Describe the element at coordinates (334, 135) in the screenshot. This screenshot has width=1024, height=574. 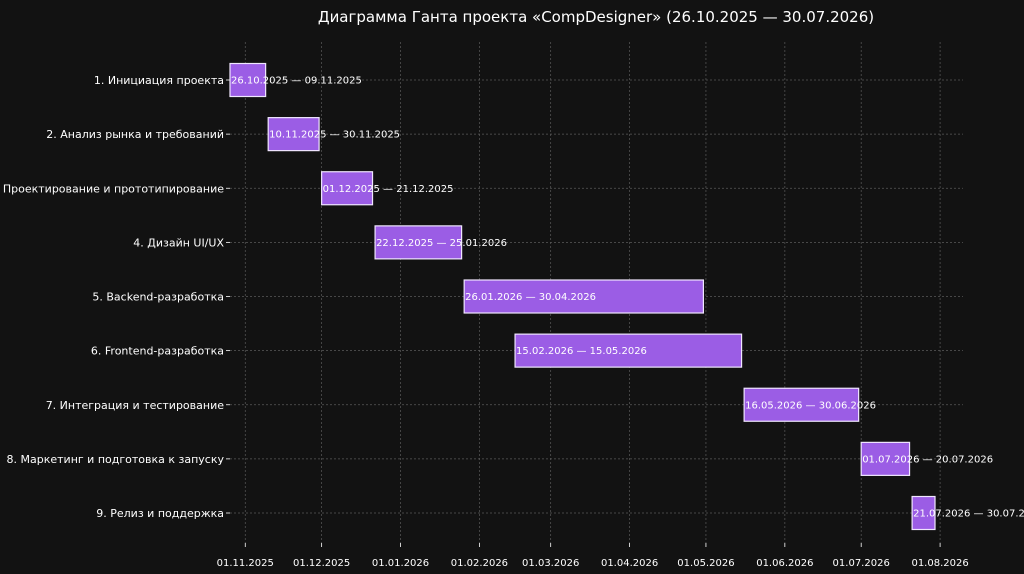
I see `bar-date-label: 10.11.2025 — 30.11.2025` at that location.